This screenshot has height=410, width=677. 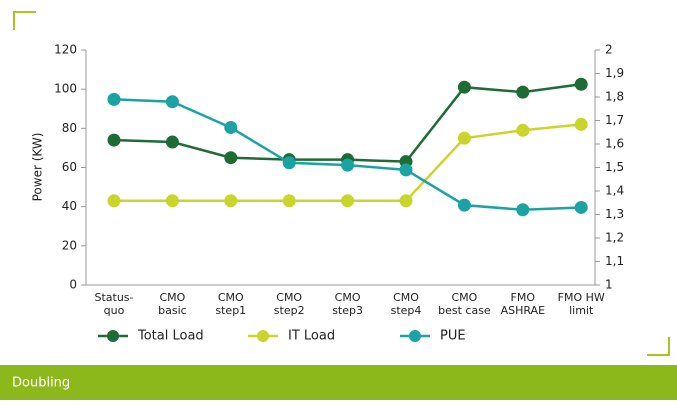 I want to click on y-tick-label: 0, so click(x=73, y=285).